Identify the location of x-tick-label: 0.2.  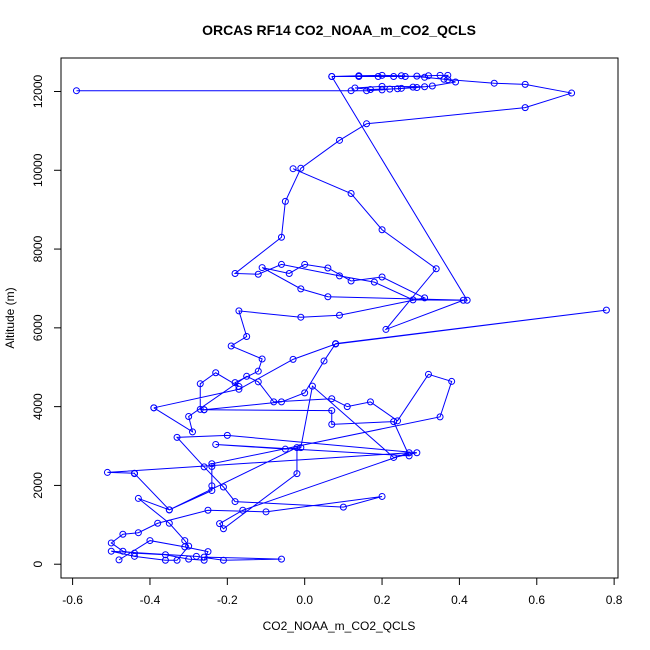
(382, 600).